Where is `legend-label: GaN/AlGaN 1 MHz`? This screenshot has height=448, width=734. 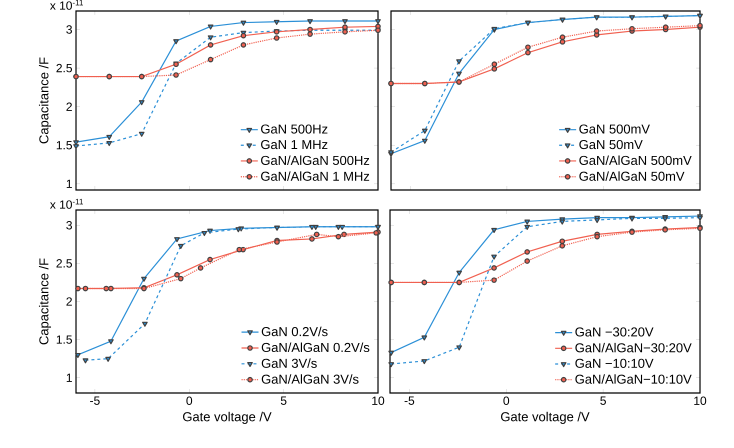
legend-label: GaN/AlGaN 1 MHz is located at coordinates (315, 176).